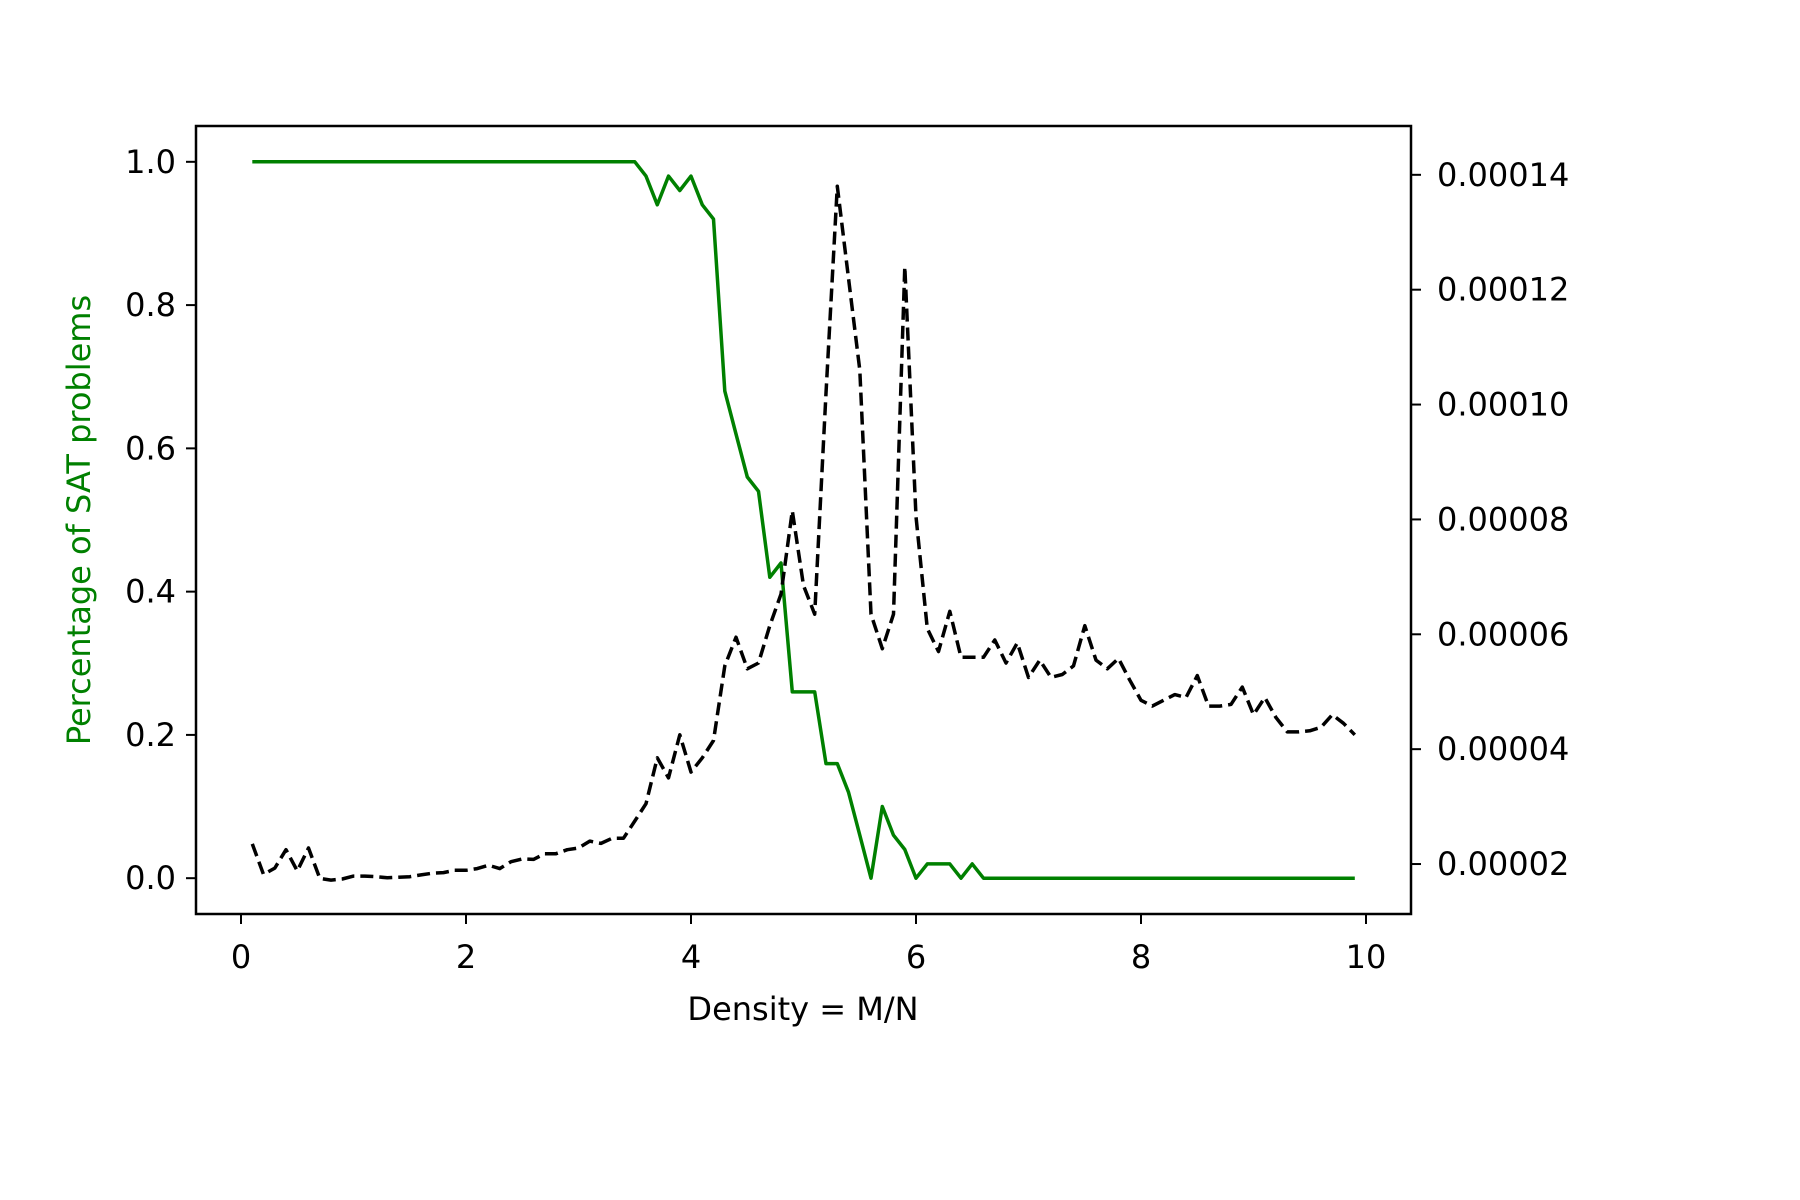  What do you see at coordinates (802, 1009) in the screenshot?
I see `x-axis-label: Density = M/N` at bounding box center [802, 1009].